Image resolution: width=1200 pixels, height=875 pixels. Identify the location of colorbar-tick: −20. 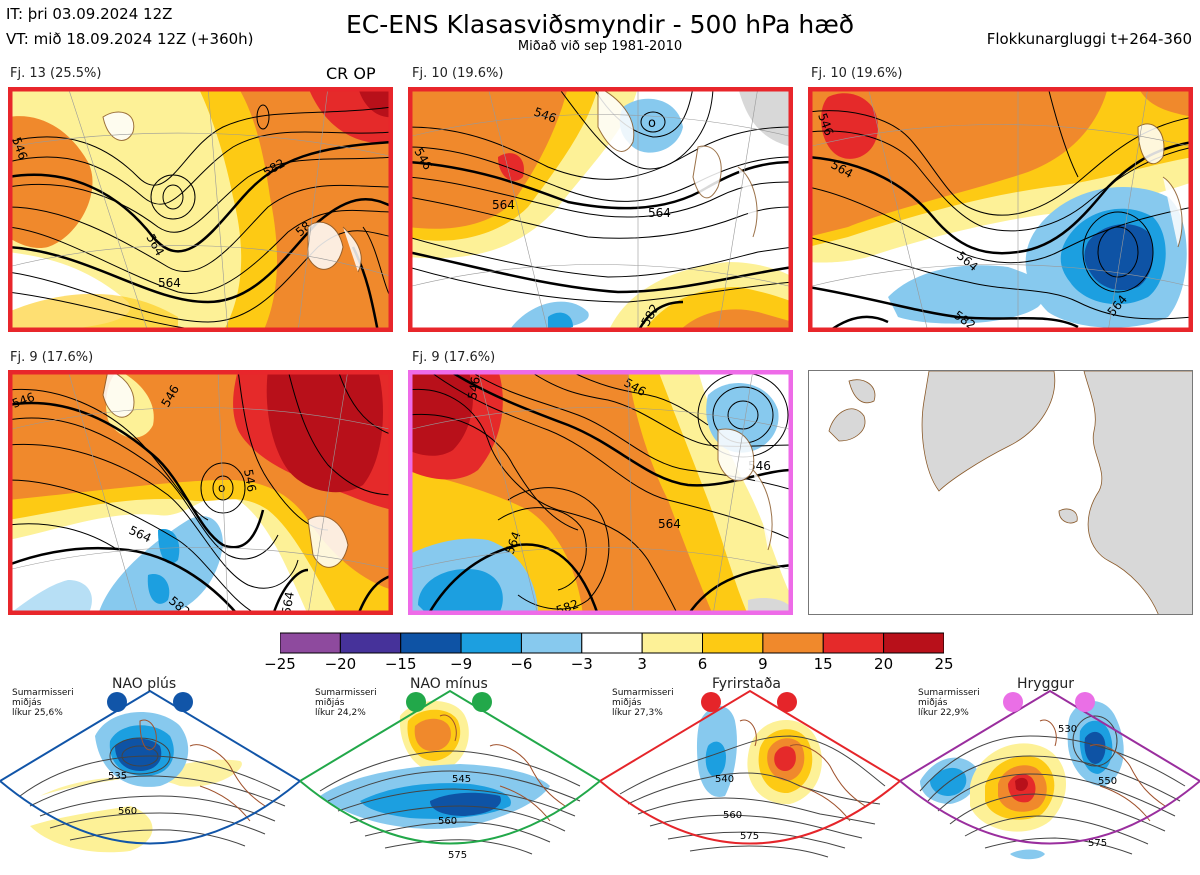
(340, 664).